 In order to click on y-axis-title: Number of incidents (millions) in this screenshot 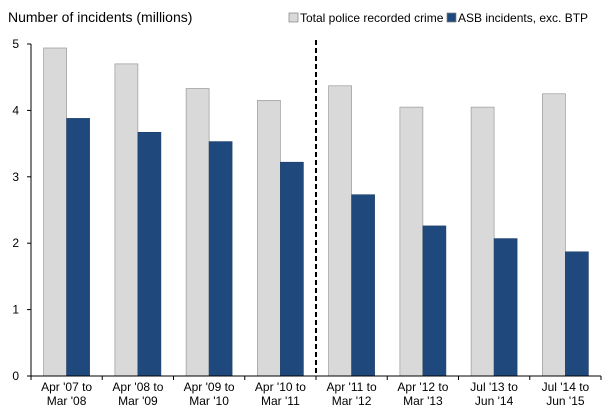, I will do `click(100, 17)`.